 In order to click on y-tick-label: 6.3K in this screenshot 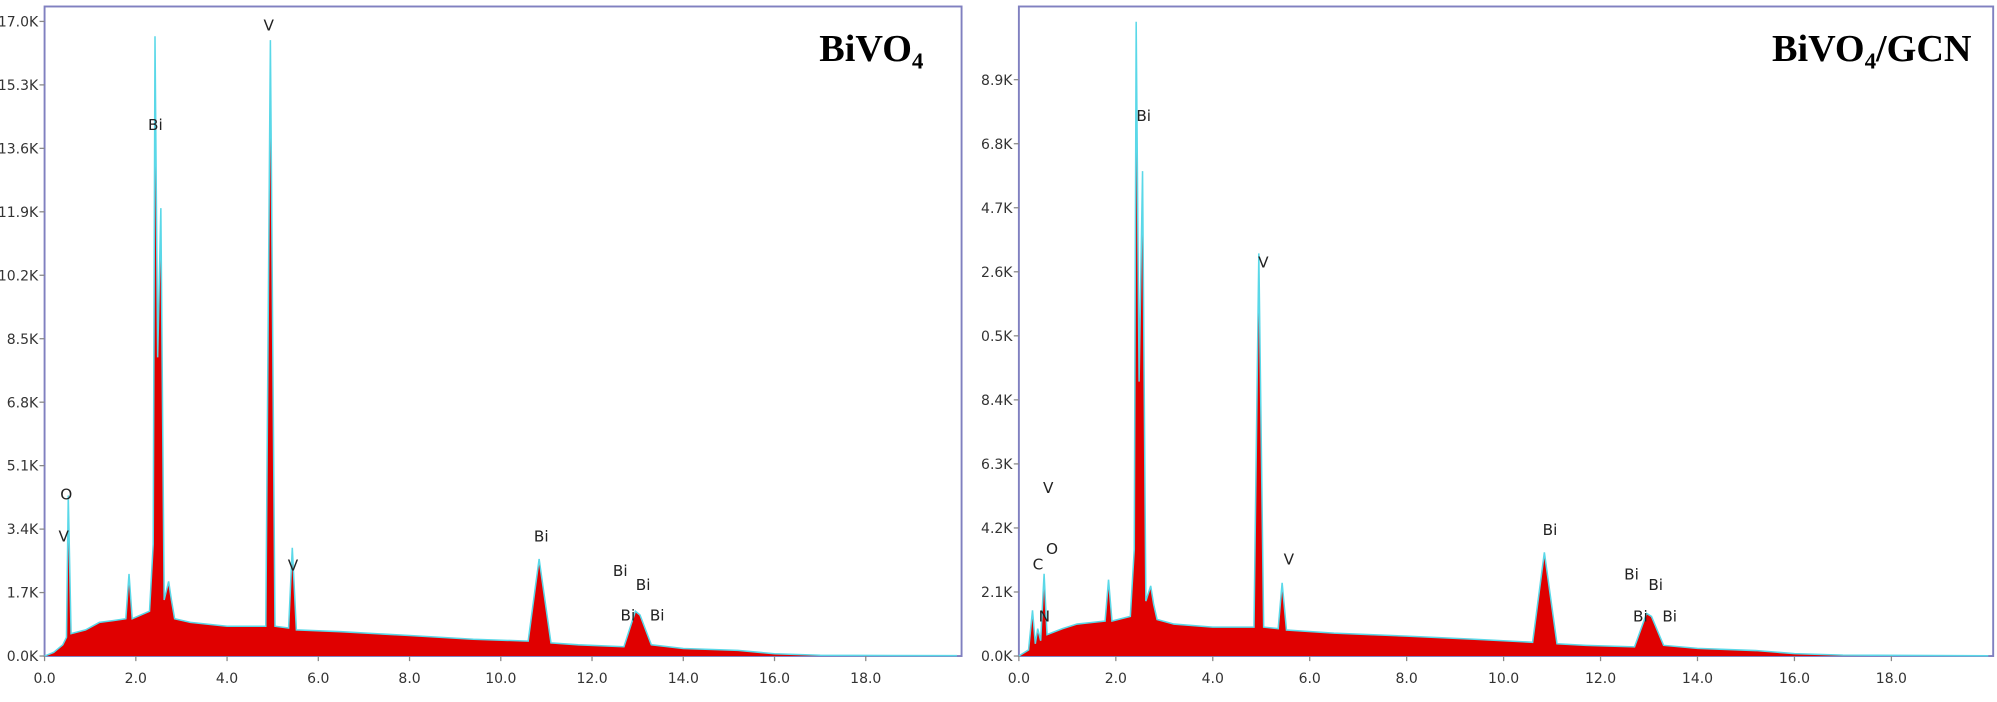, I will do `click(997, 465)`.